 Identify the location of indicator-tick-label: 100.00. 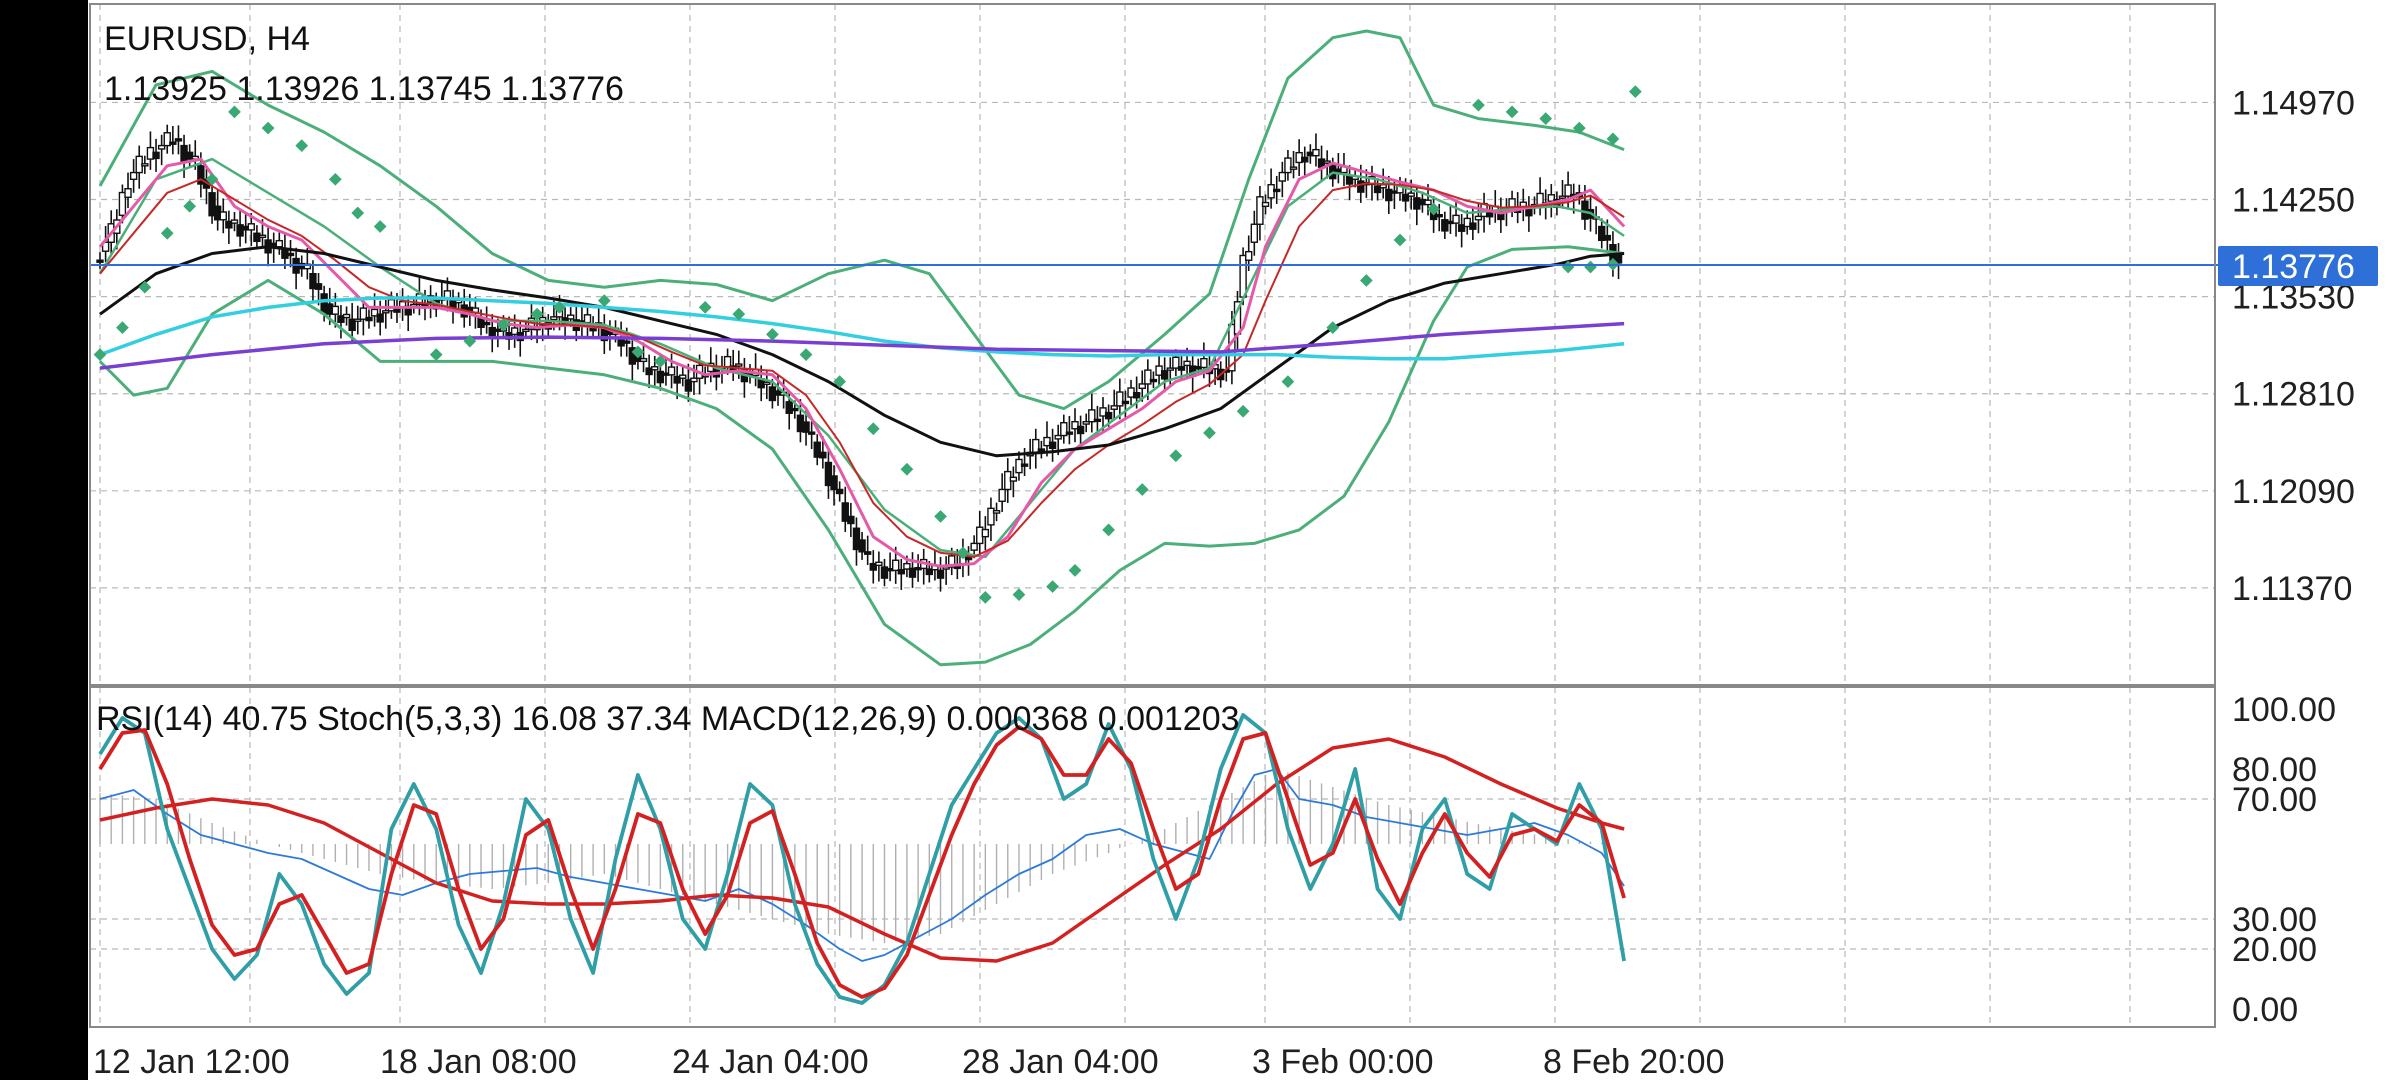
(2284, 710).